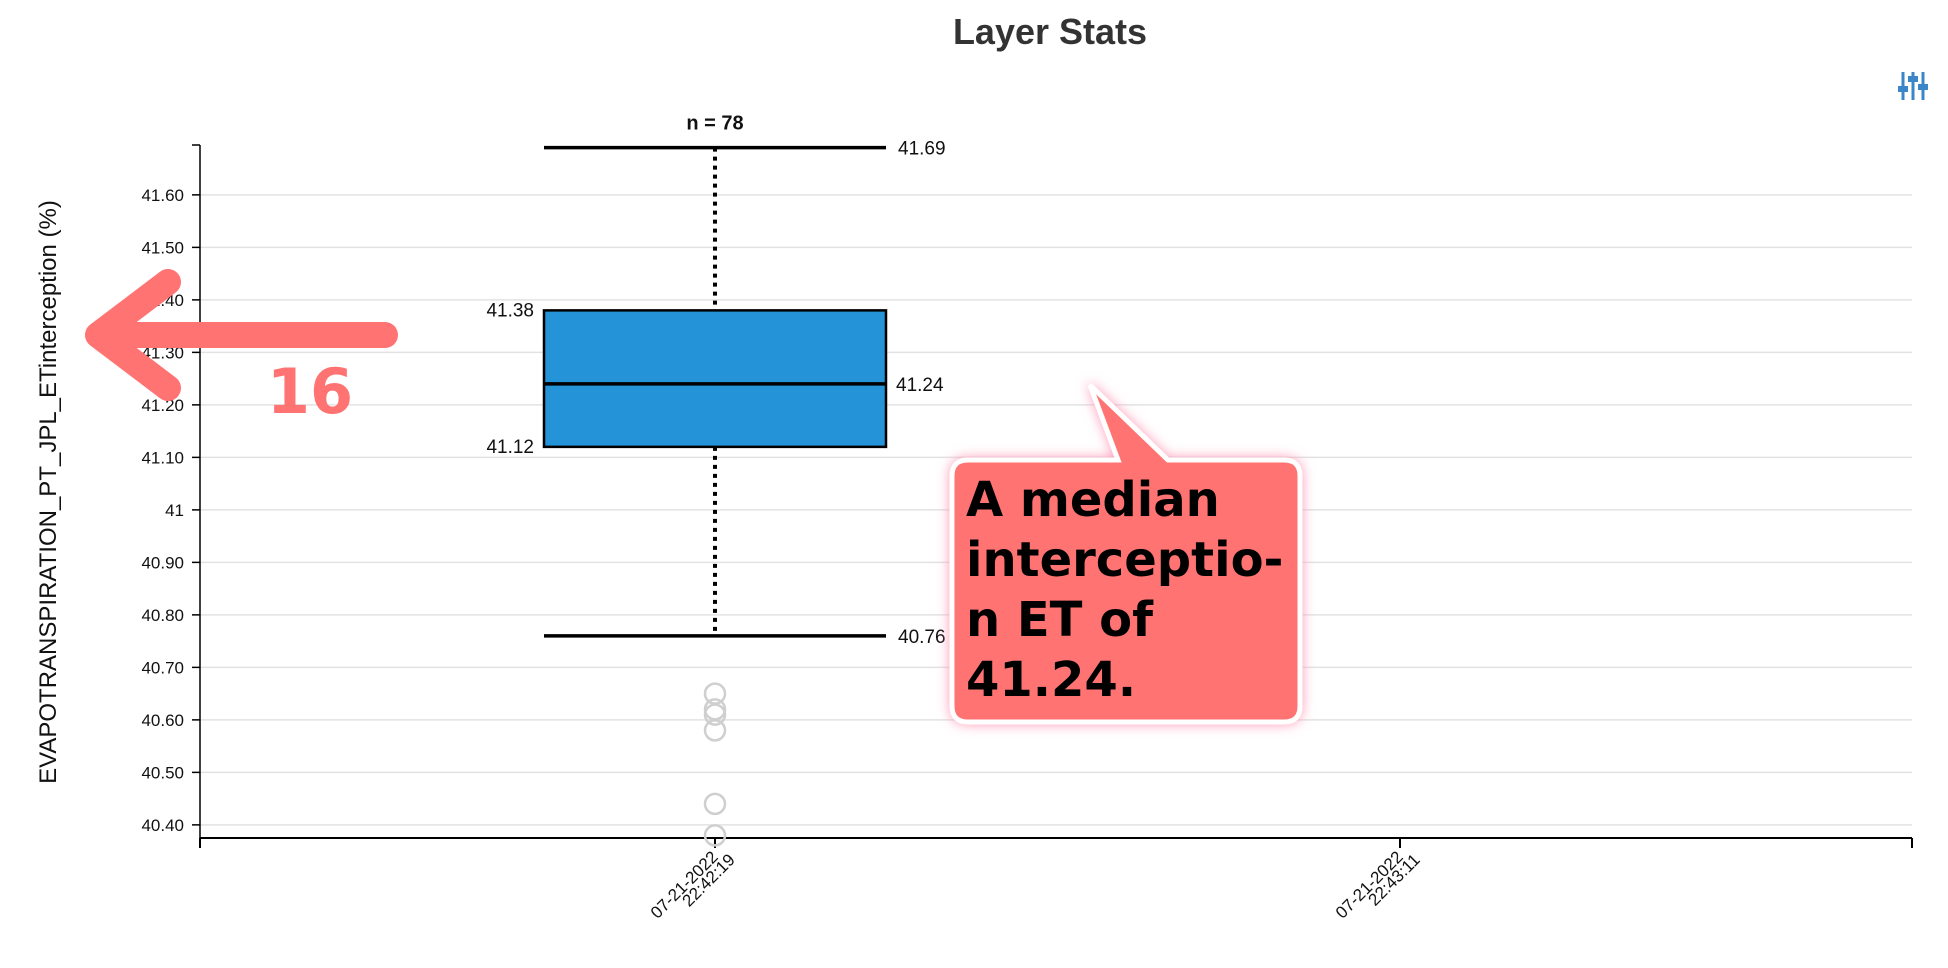  I want to click on callout-bubble, so click(1126, 554).